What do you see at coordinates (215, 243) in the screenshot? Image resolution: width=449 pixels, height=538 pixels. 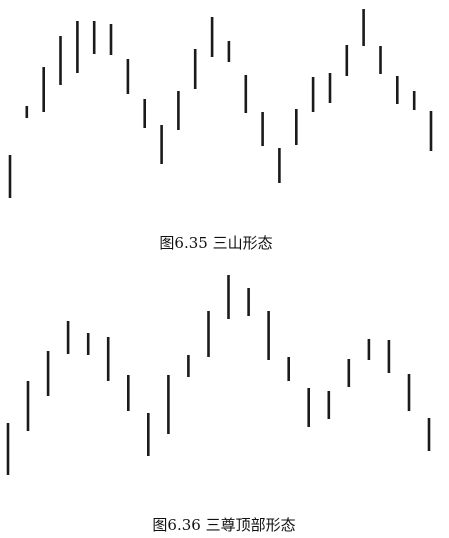 I see `caption-three-mountains: 图6.35 三山形态` at bounding box center [215, 243].